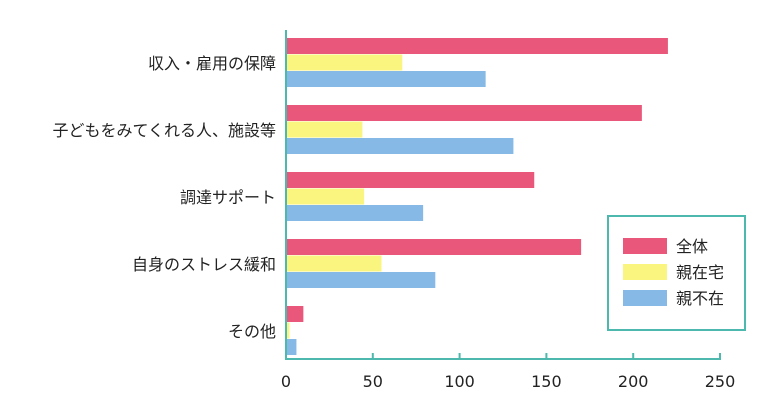 Image resolution: width=778 pixels, height=418 pixels. I want to click on x-tick-label-2: 100, so click(459, 381).